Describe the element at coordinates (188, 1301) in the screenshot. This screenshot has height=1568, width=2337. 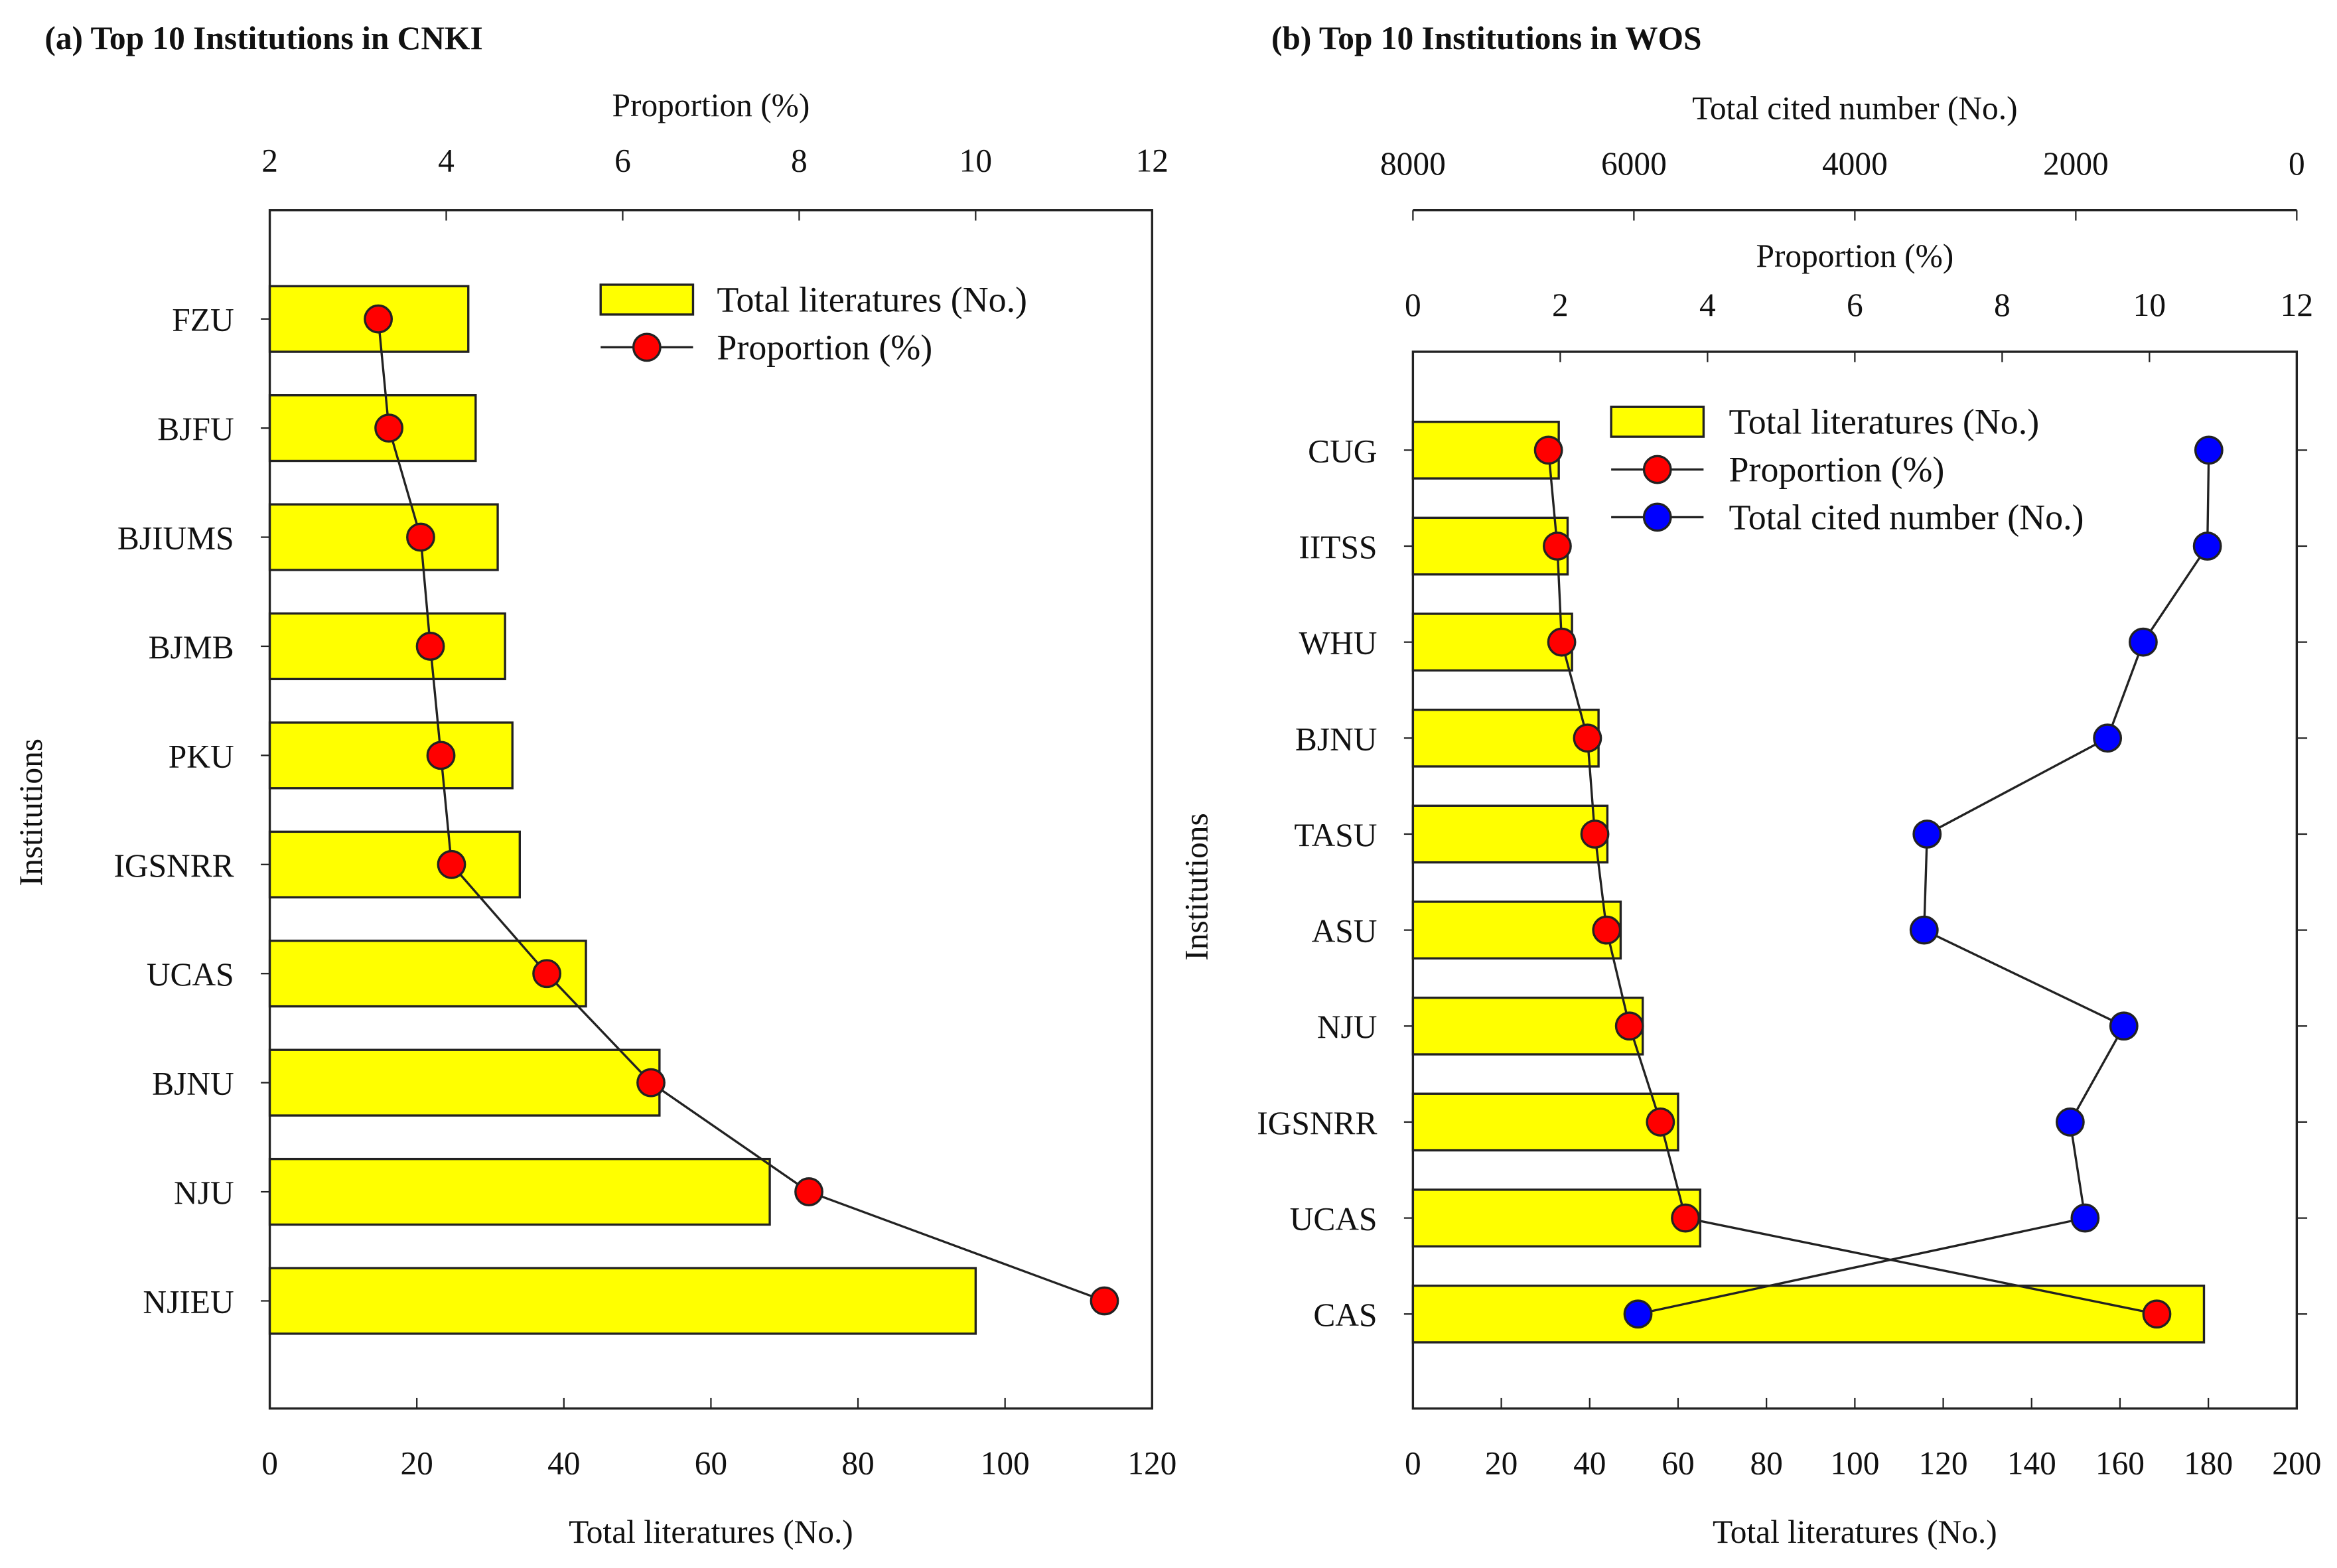
I see `category-label: NJIEU` at that location.